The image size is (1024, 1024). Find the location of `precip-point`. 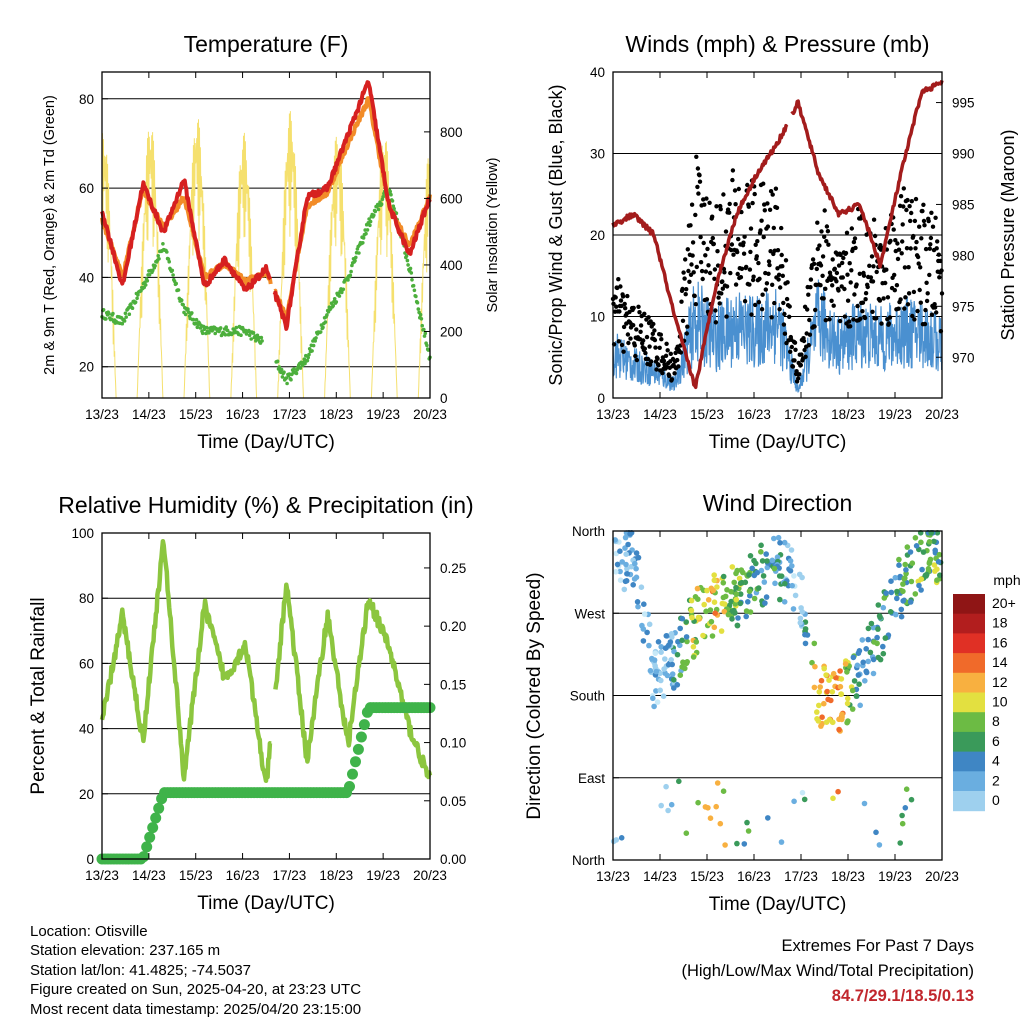

precip-point is located at coordinates (144, 857).